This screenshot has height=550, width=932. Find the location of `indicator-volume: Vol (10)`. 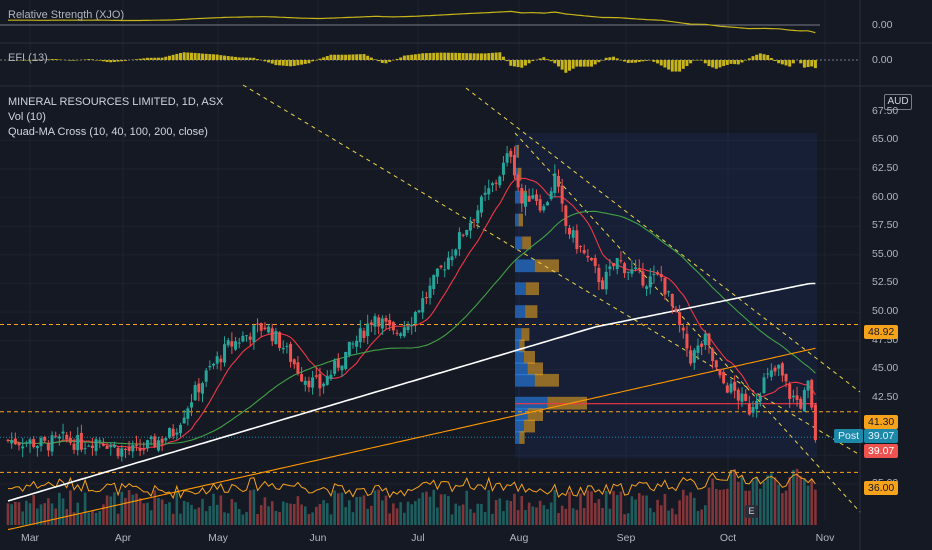

indicator-volume: Vol (10) is located at coordinates (27, 117).